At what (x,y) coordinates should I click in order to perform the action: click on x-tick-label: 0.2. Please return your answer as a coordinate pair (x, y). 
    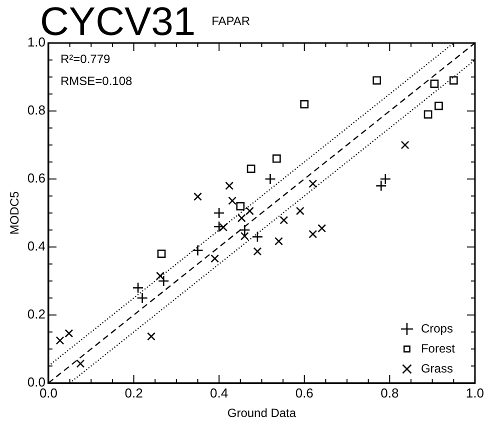
    Looking at the image, I should click on (133, 392).